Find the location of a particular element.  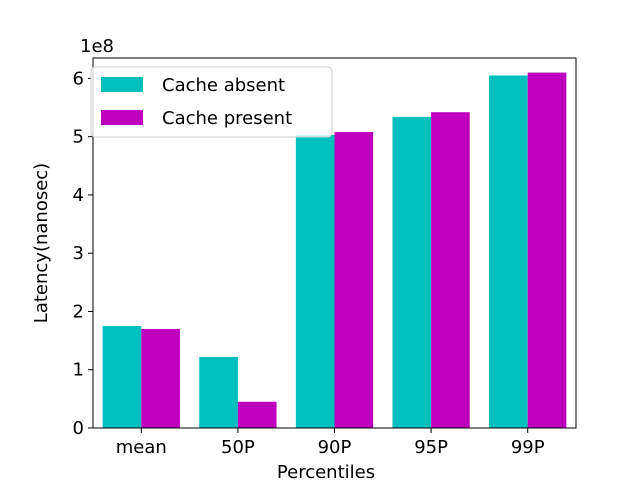

bar-cache-present-99p is located at coordinates (547, 250).